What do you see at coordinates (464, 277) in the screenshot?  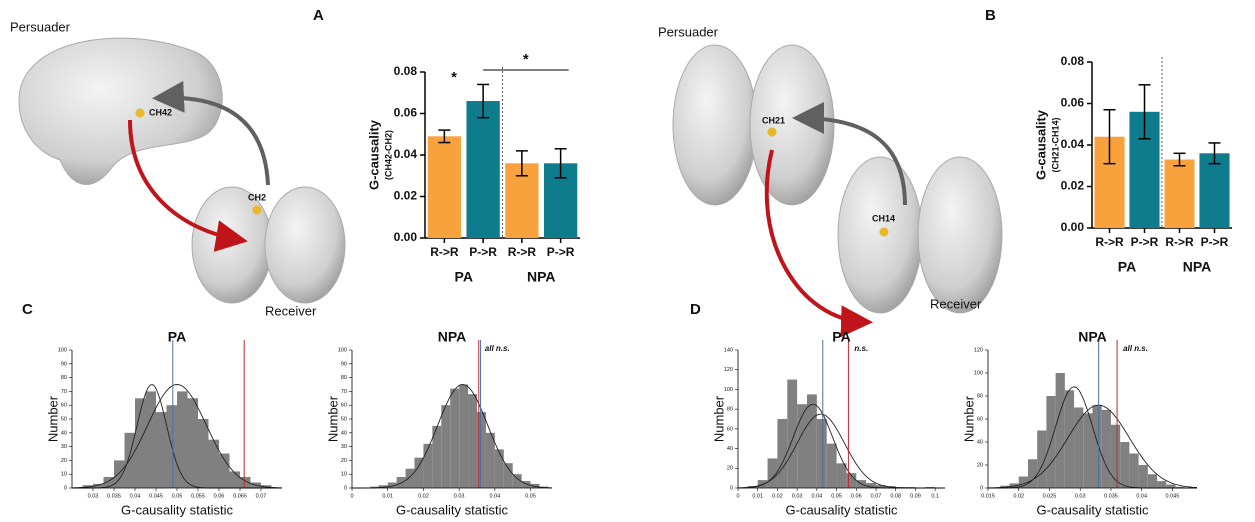 I see `group-label: PA` at bounding box center [464, 277].